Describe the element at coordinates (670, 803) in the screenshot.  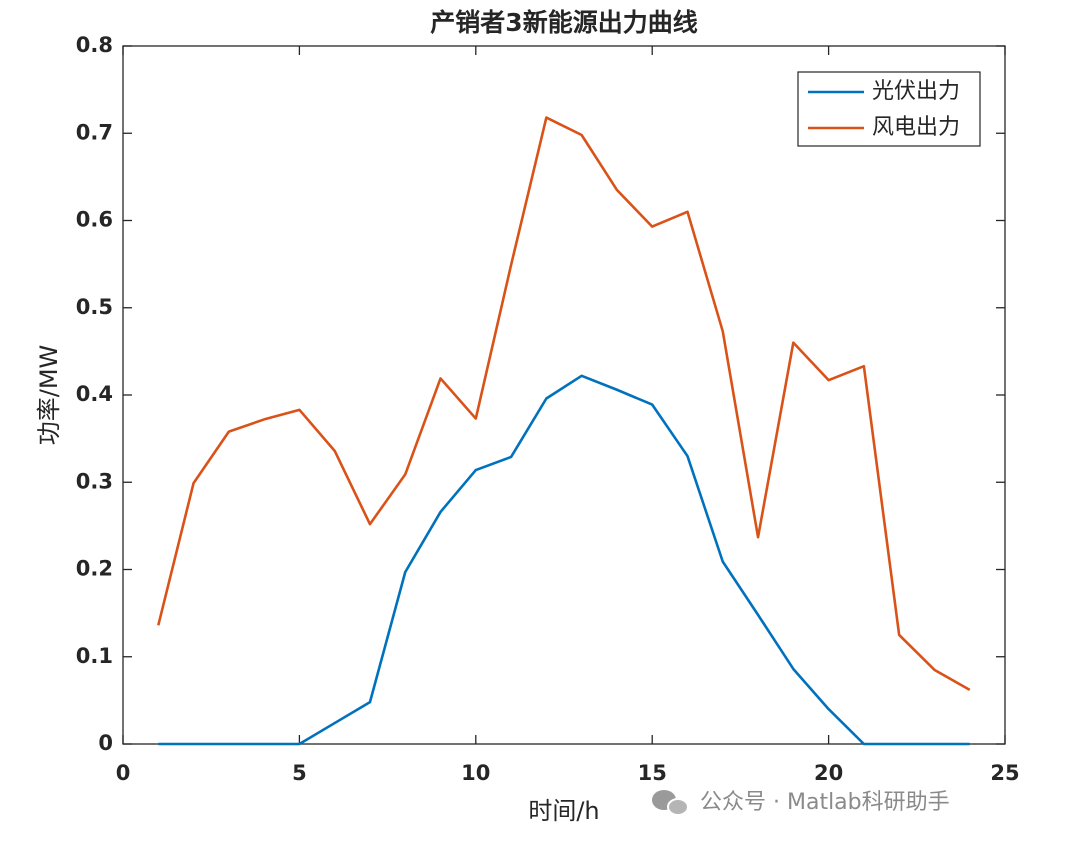
I see `watermark-icon` at that location.